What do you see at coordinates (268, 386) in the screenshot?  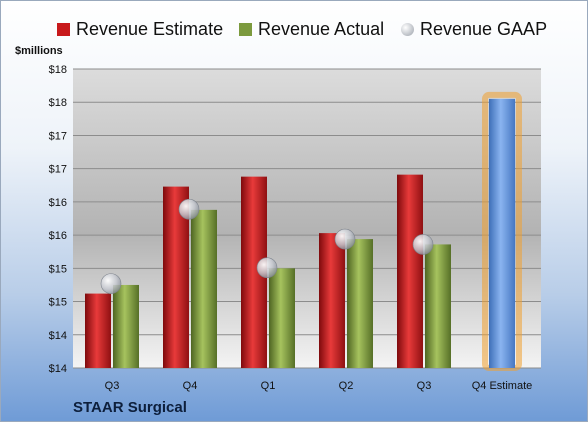 I see `x-tick-label: Q1` at bounding box center [268, 386].